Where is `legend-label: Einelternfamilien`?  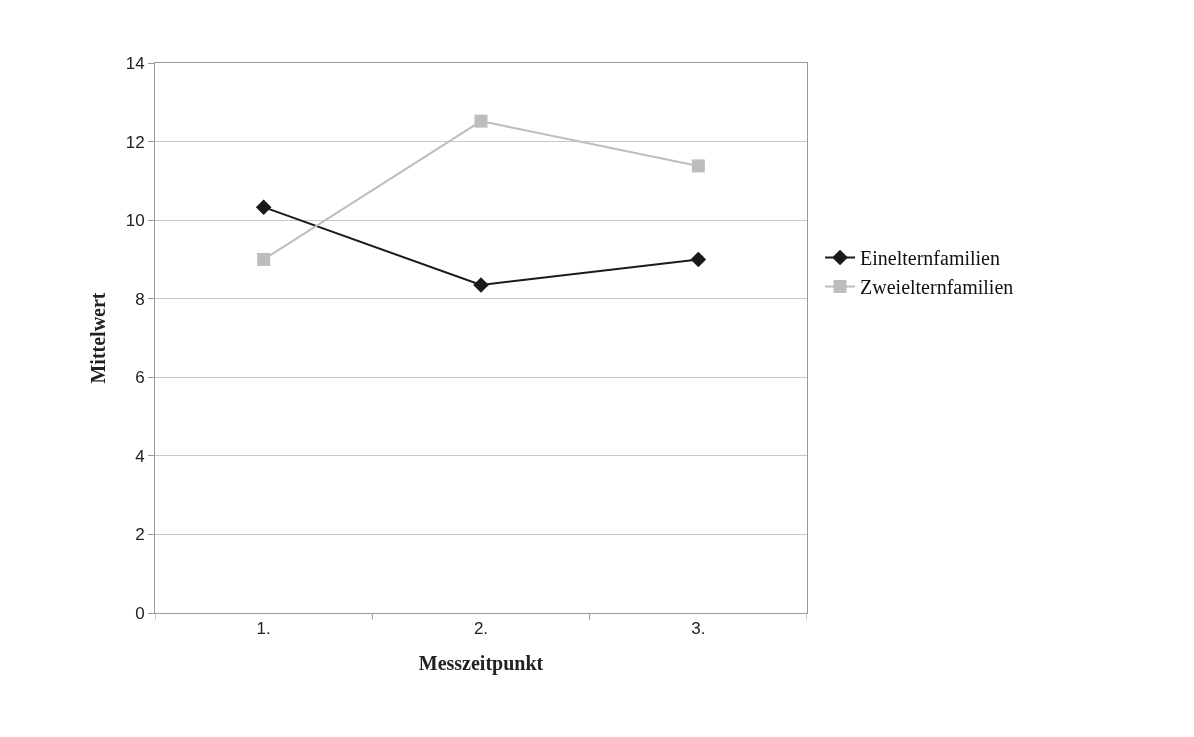 legend-label: Einelternfamilien is located at coordinates (930, 258).